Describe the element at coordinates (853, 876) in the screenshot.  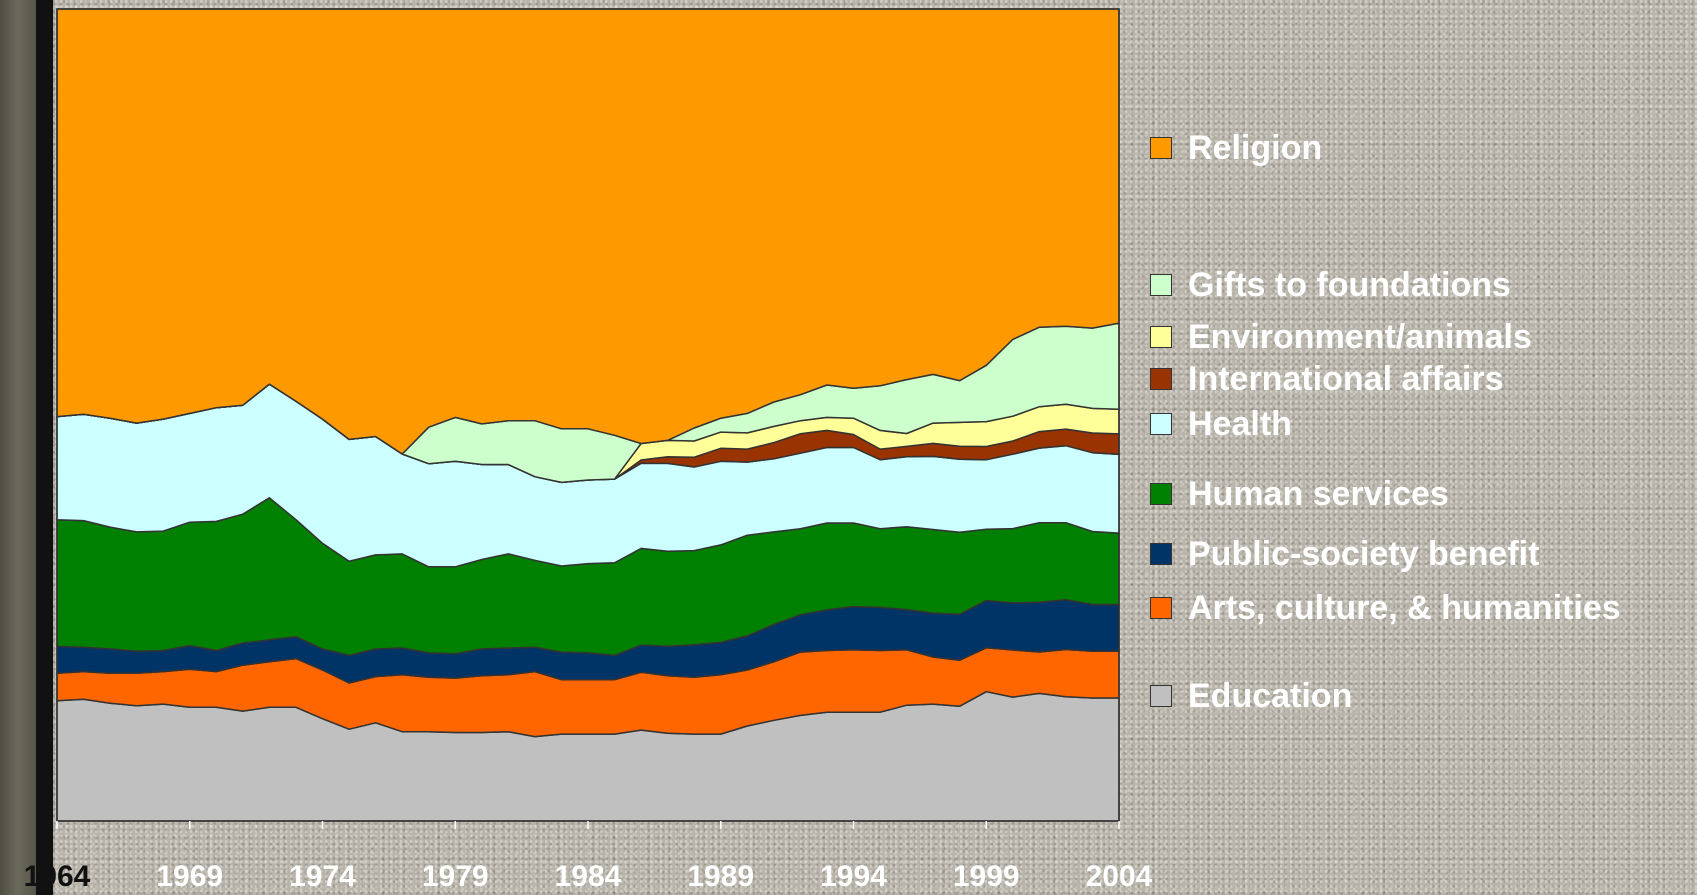
I see `x-tick-label: 1994` at that location.